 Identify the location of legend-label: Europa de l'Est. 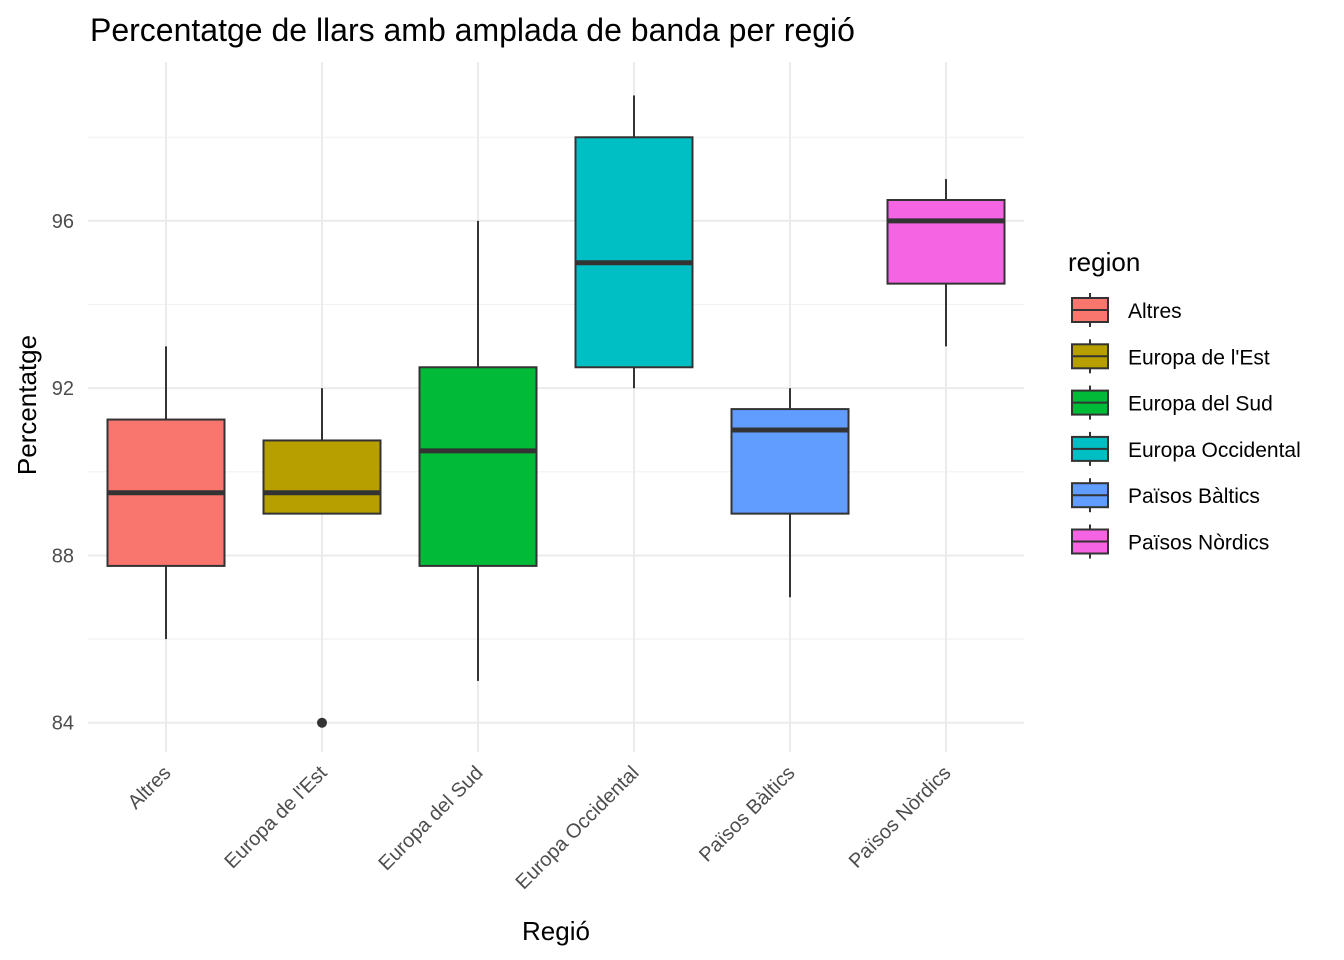
(1199, 357).